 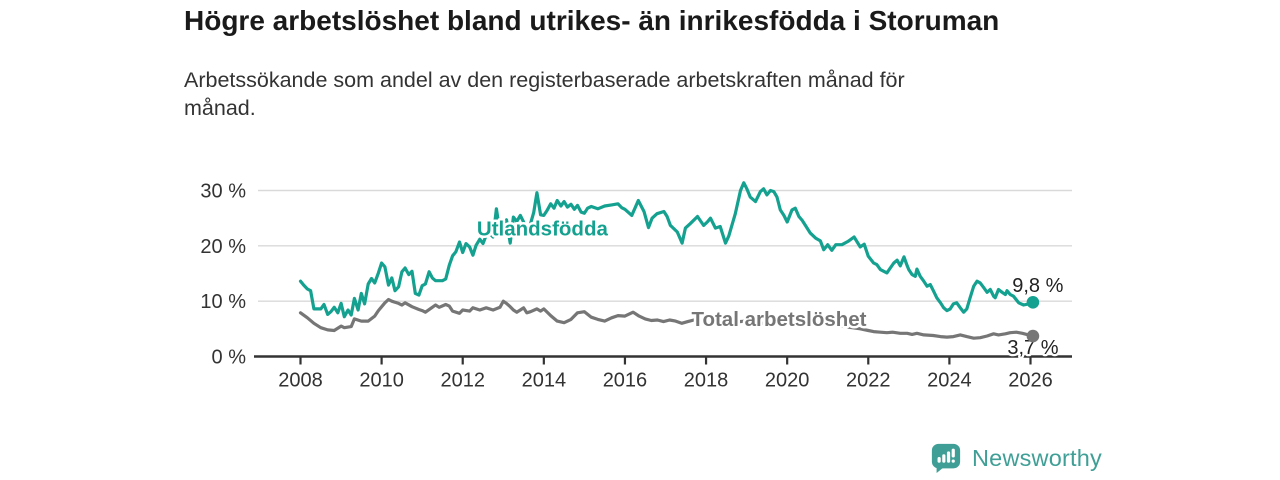 I want to click on x-tick-label-2022: 2022, so click(x=868, y=381).